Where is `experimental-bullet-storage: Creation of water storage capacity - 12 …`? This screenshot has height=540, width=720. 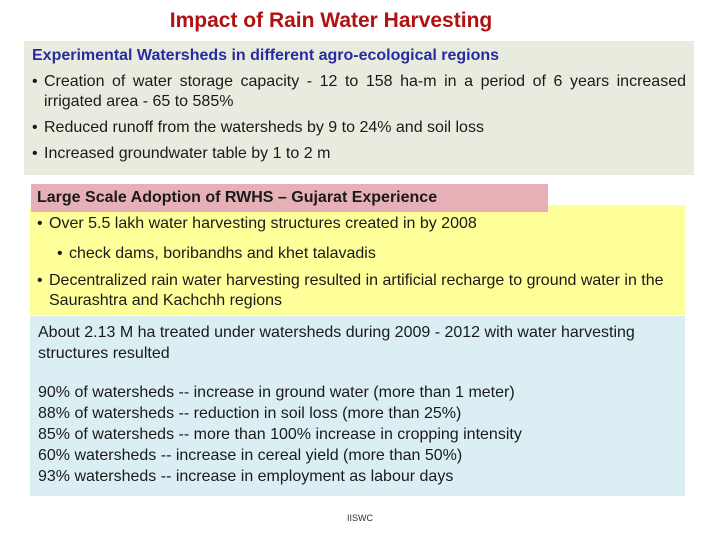 experimental-bullet-storage: Creation of water storage capacity - 12 … is located at coordinates (359, 92).